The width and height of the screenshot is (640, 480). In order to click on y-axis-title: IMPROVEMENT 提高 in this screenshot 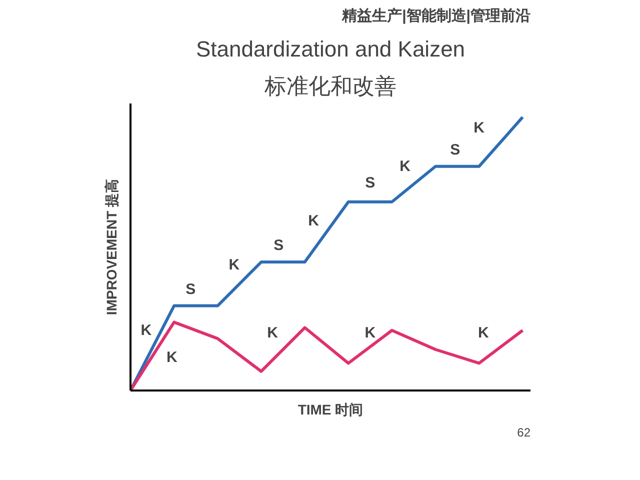, I will do `click(112, 247)`.